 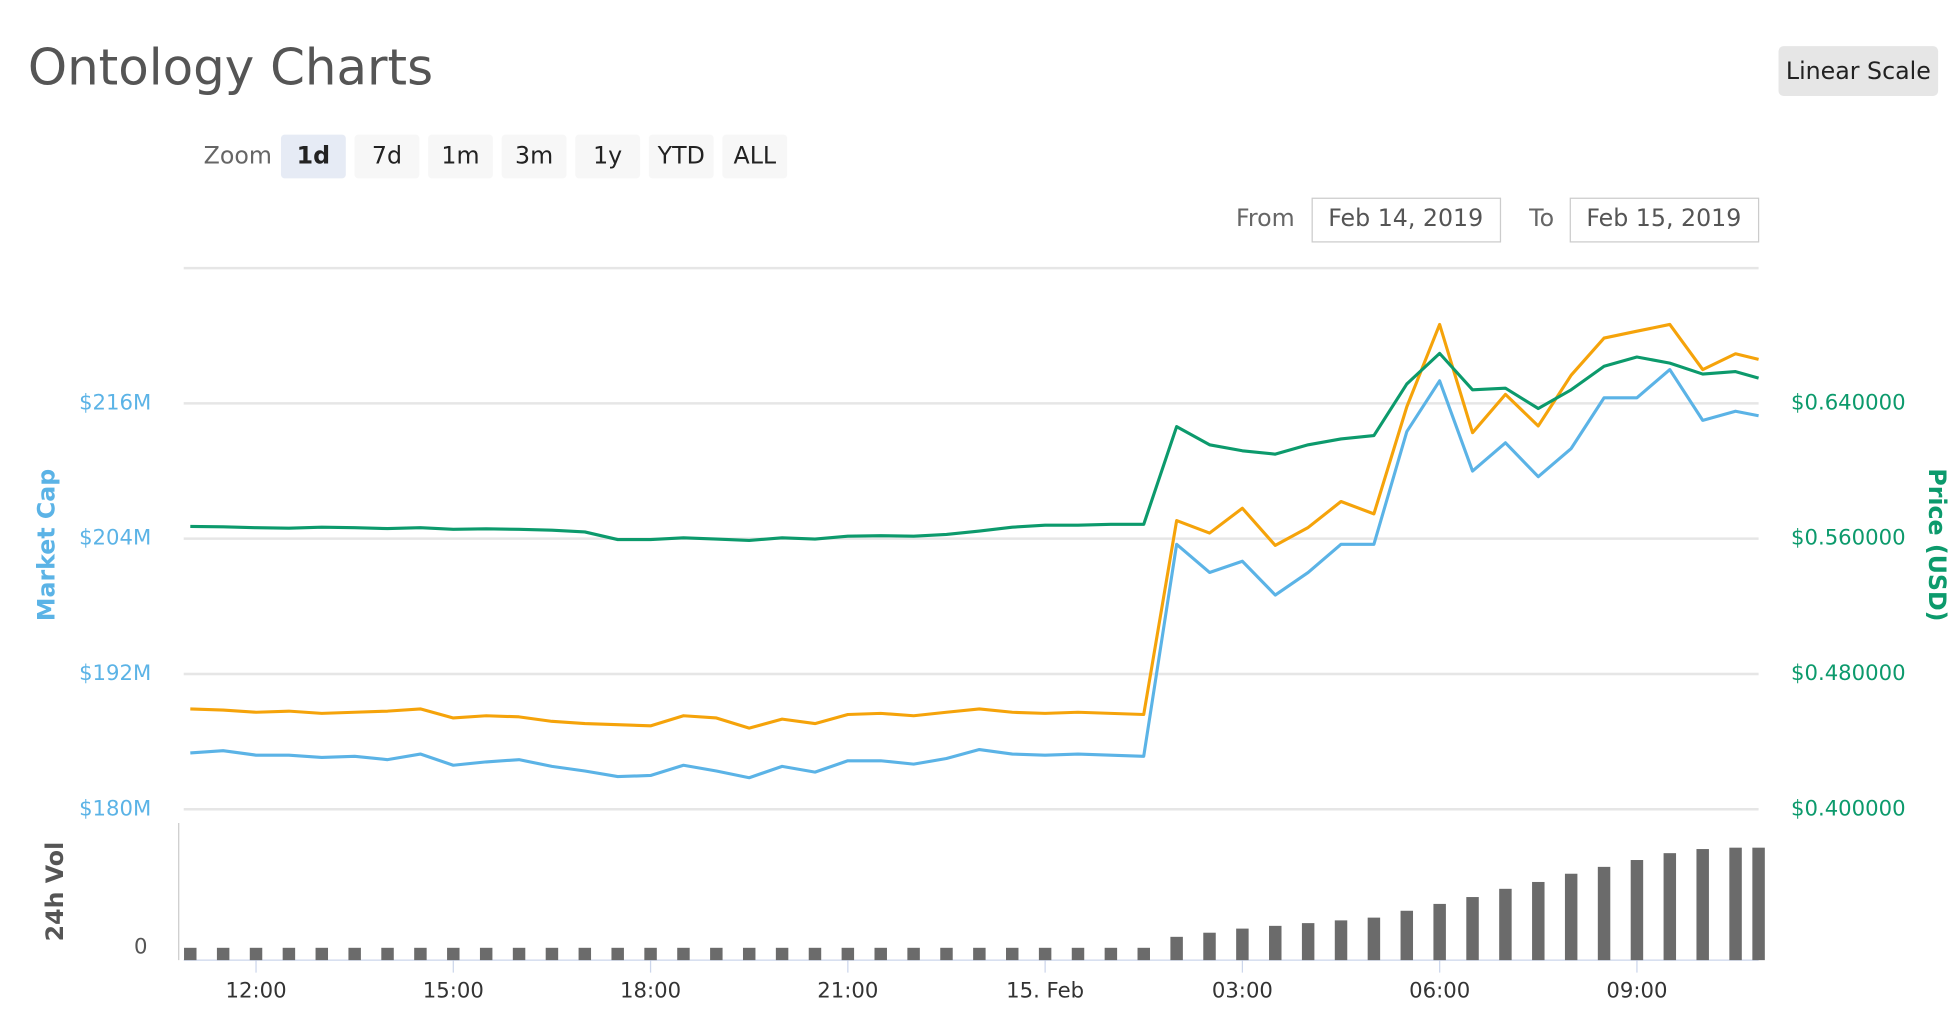 I want to click on input-text: Feb 14, 2019, so click(x=1405, y=218).